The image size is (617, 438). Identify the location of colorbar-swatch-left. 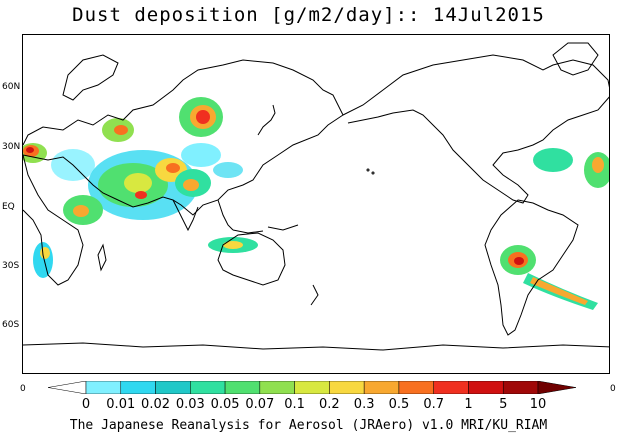
(67, 387).